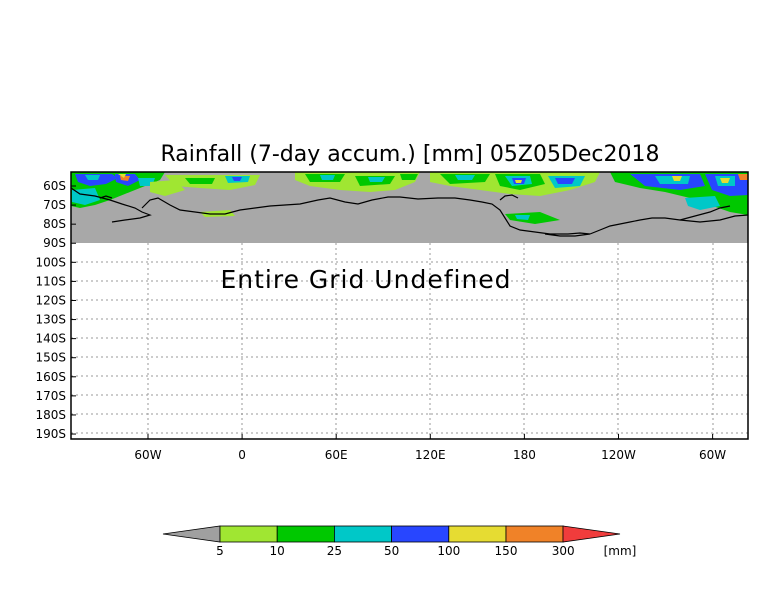  Describe the element at coordinates (448, 551) in the screenshot. I see `colorbar-label: 100` at that location.